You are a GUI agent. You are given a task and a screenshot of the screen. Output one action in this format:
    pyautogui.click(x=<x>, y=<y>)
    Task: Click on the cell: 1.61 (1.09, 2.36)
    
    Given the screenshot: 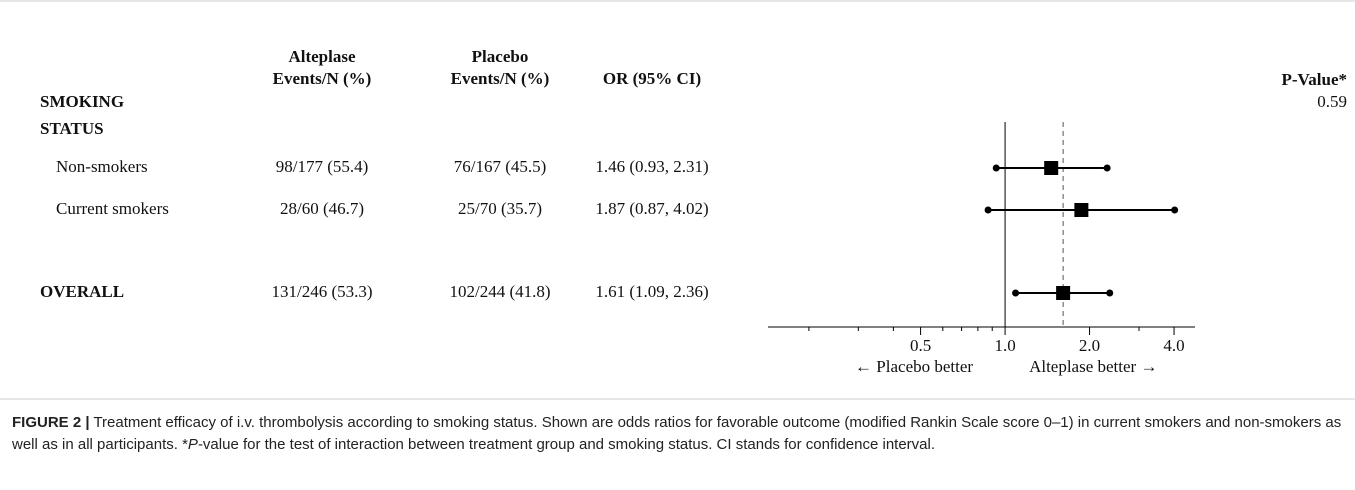 What is the action you would take?
    pyautogui.click(x=651, y=291)
    